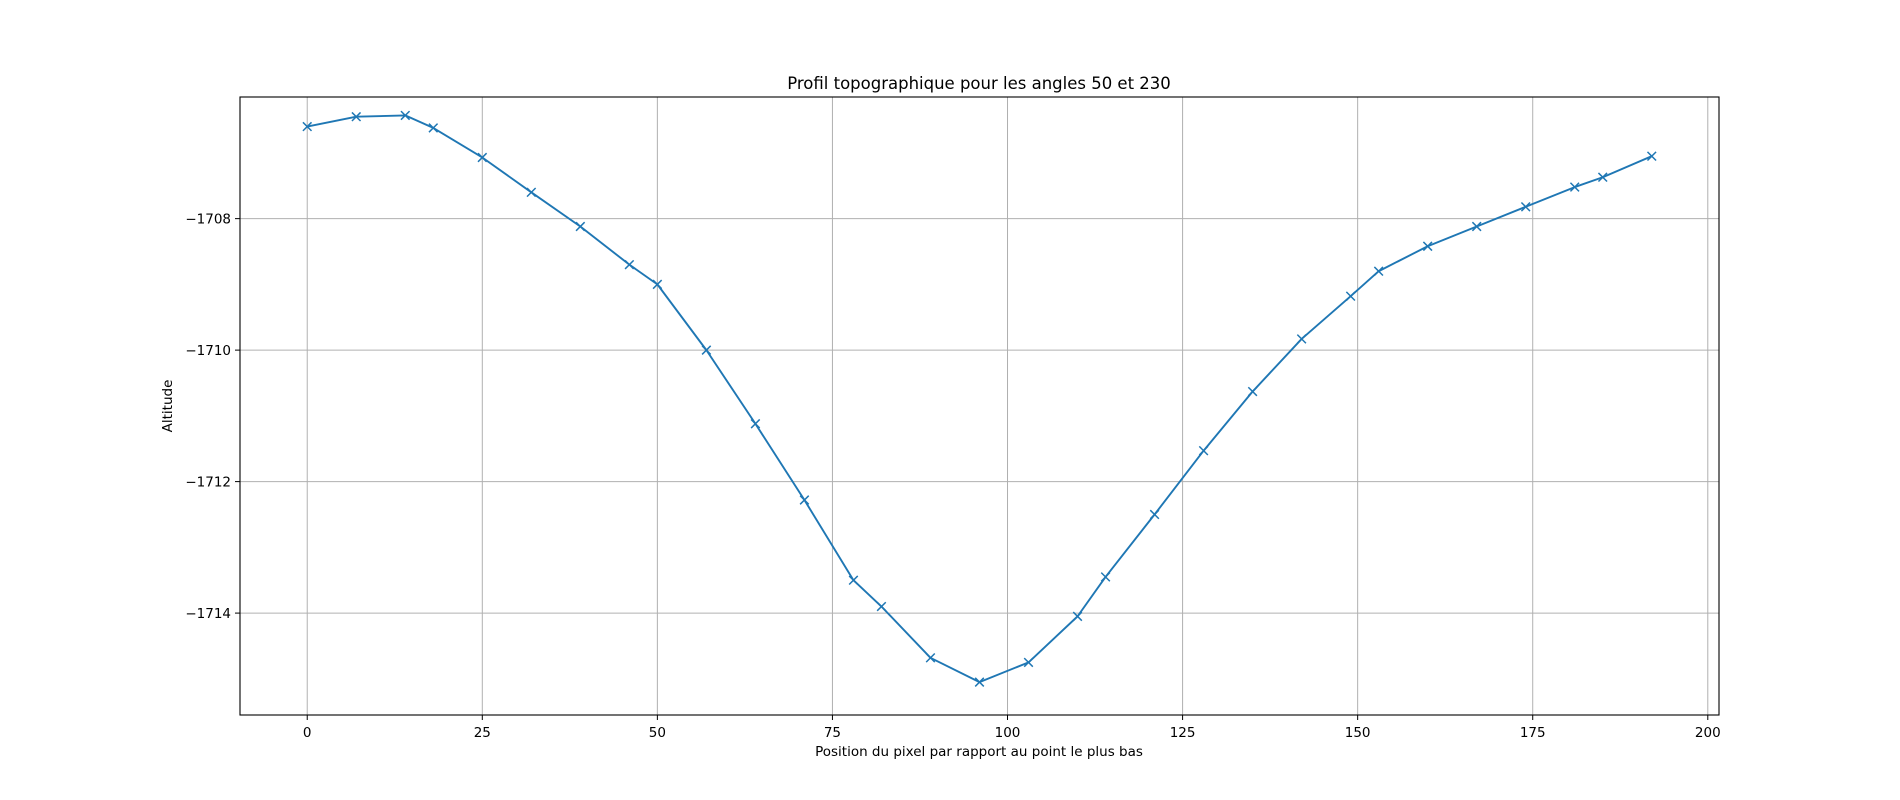  What do you see at coordinates (1008, 733) in the screenshot?
I see `x-tick-label: 100` at bounding box center [1008, 733].